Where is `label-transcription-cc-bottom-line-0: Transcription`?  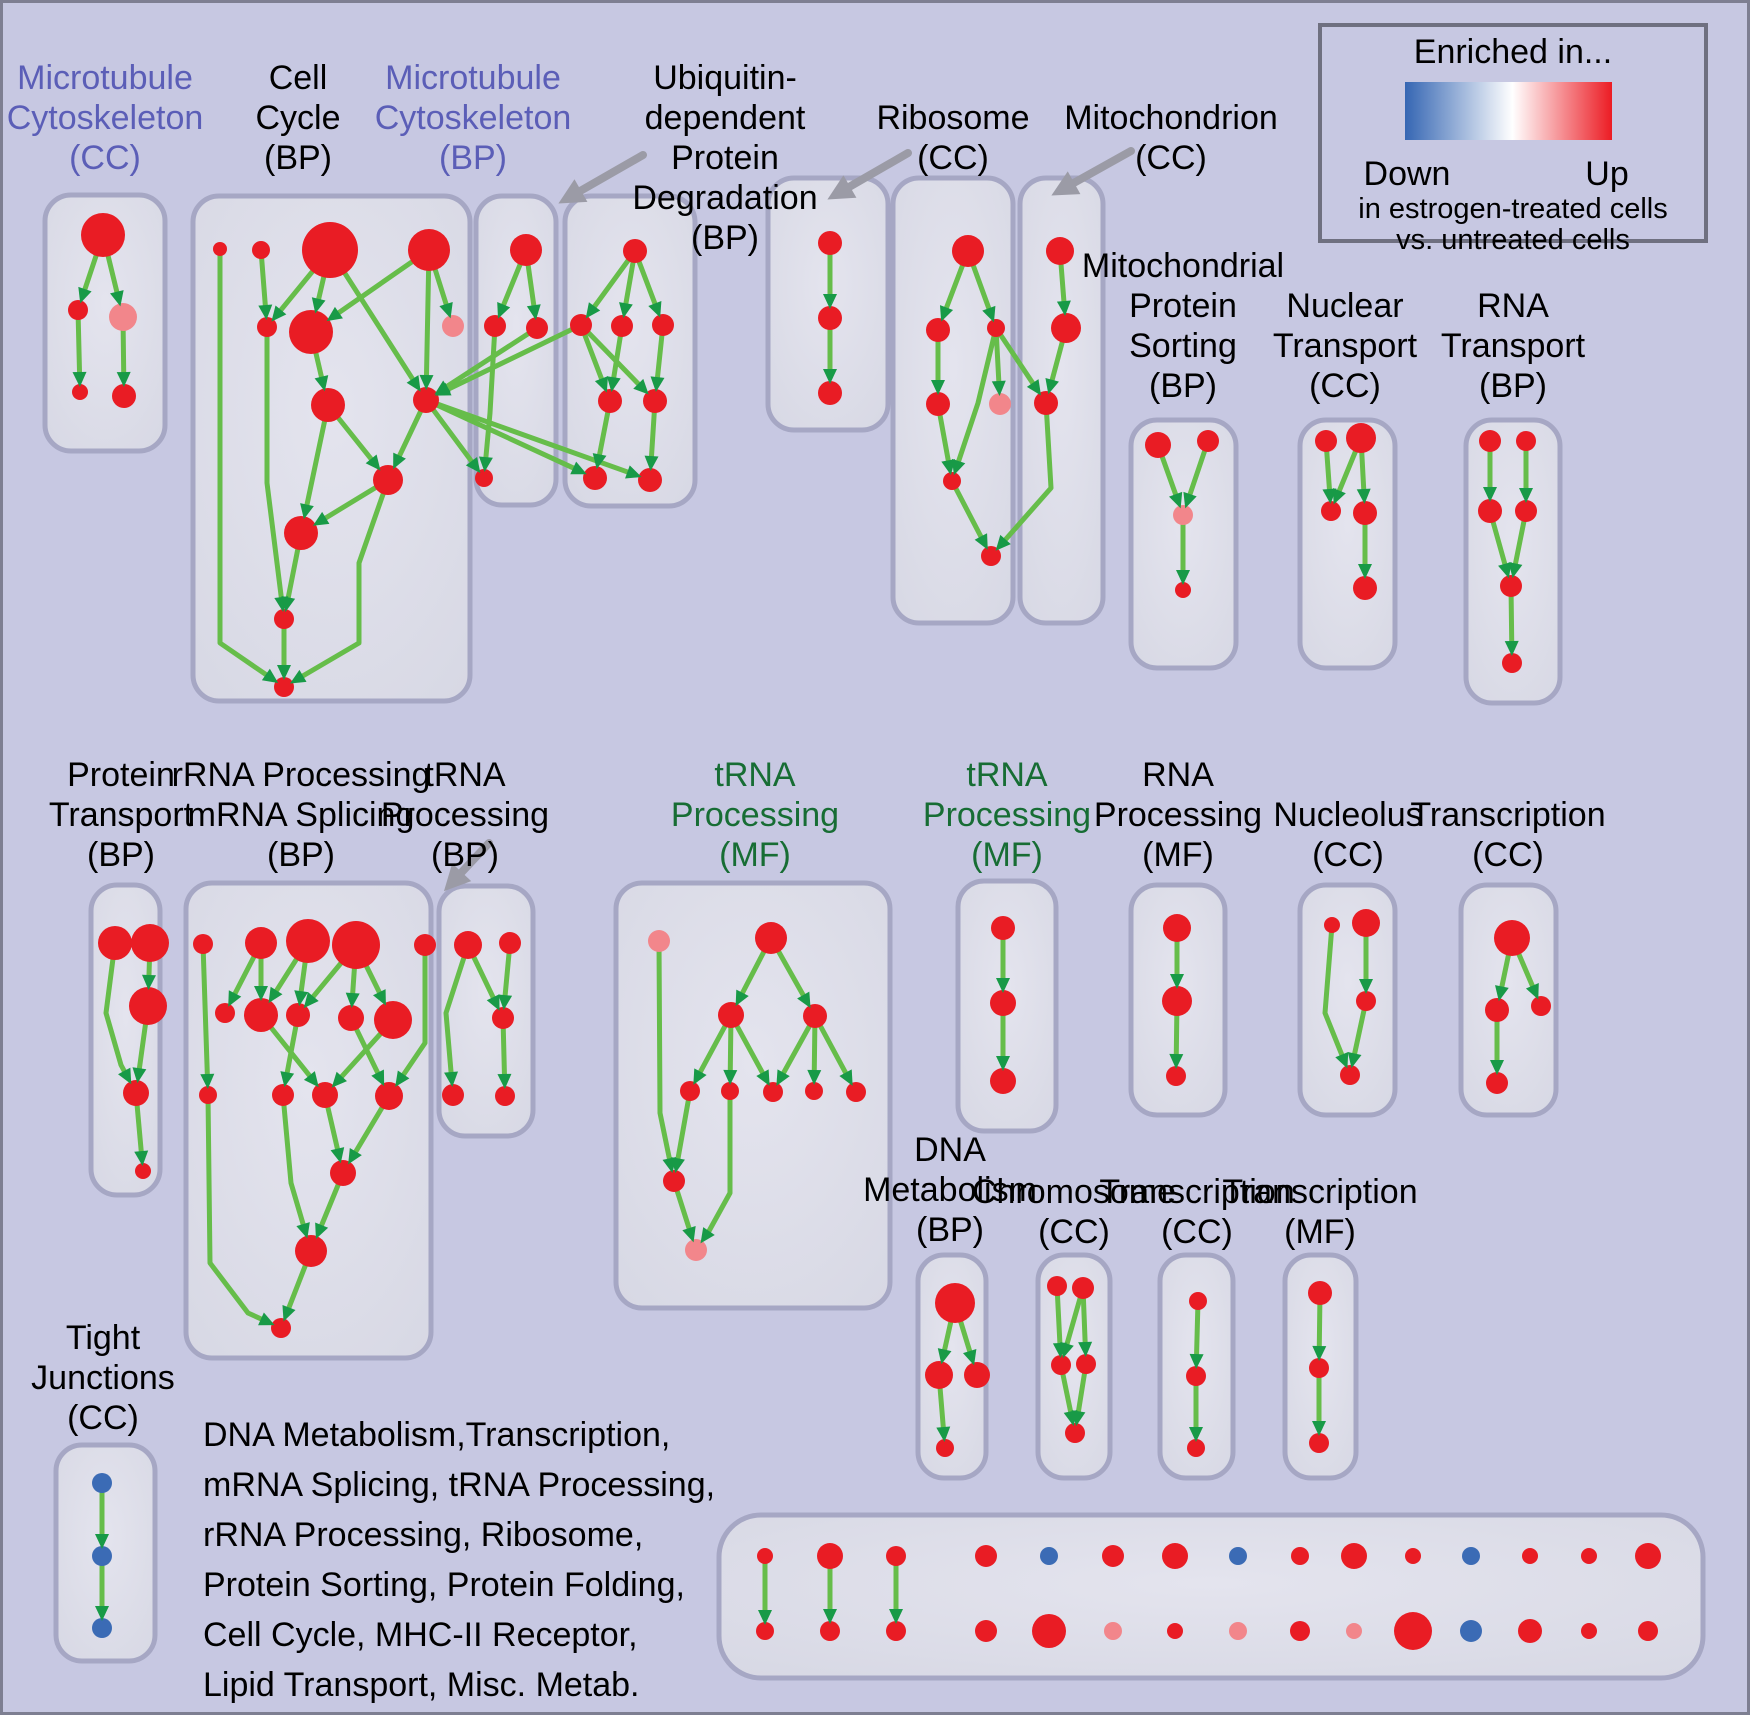
label-transcription-cc-bottom-line-0: Transcription is located at coordinates (1197, 1192).